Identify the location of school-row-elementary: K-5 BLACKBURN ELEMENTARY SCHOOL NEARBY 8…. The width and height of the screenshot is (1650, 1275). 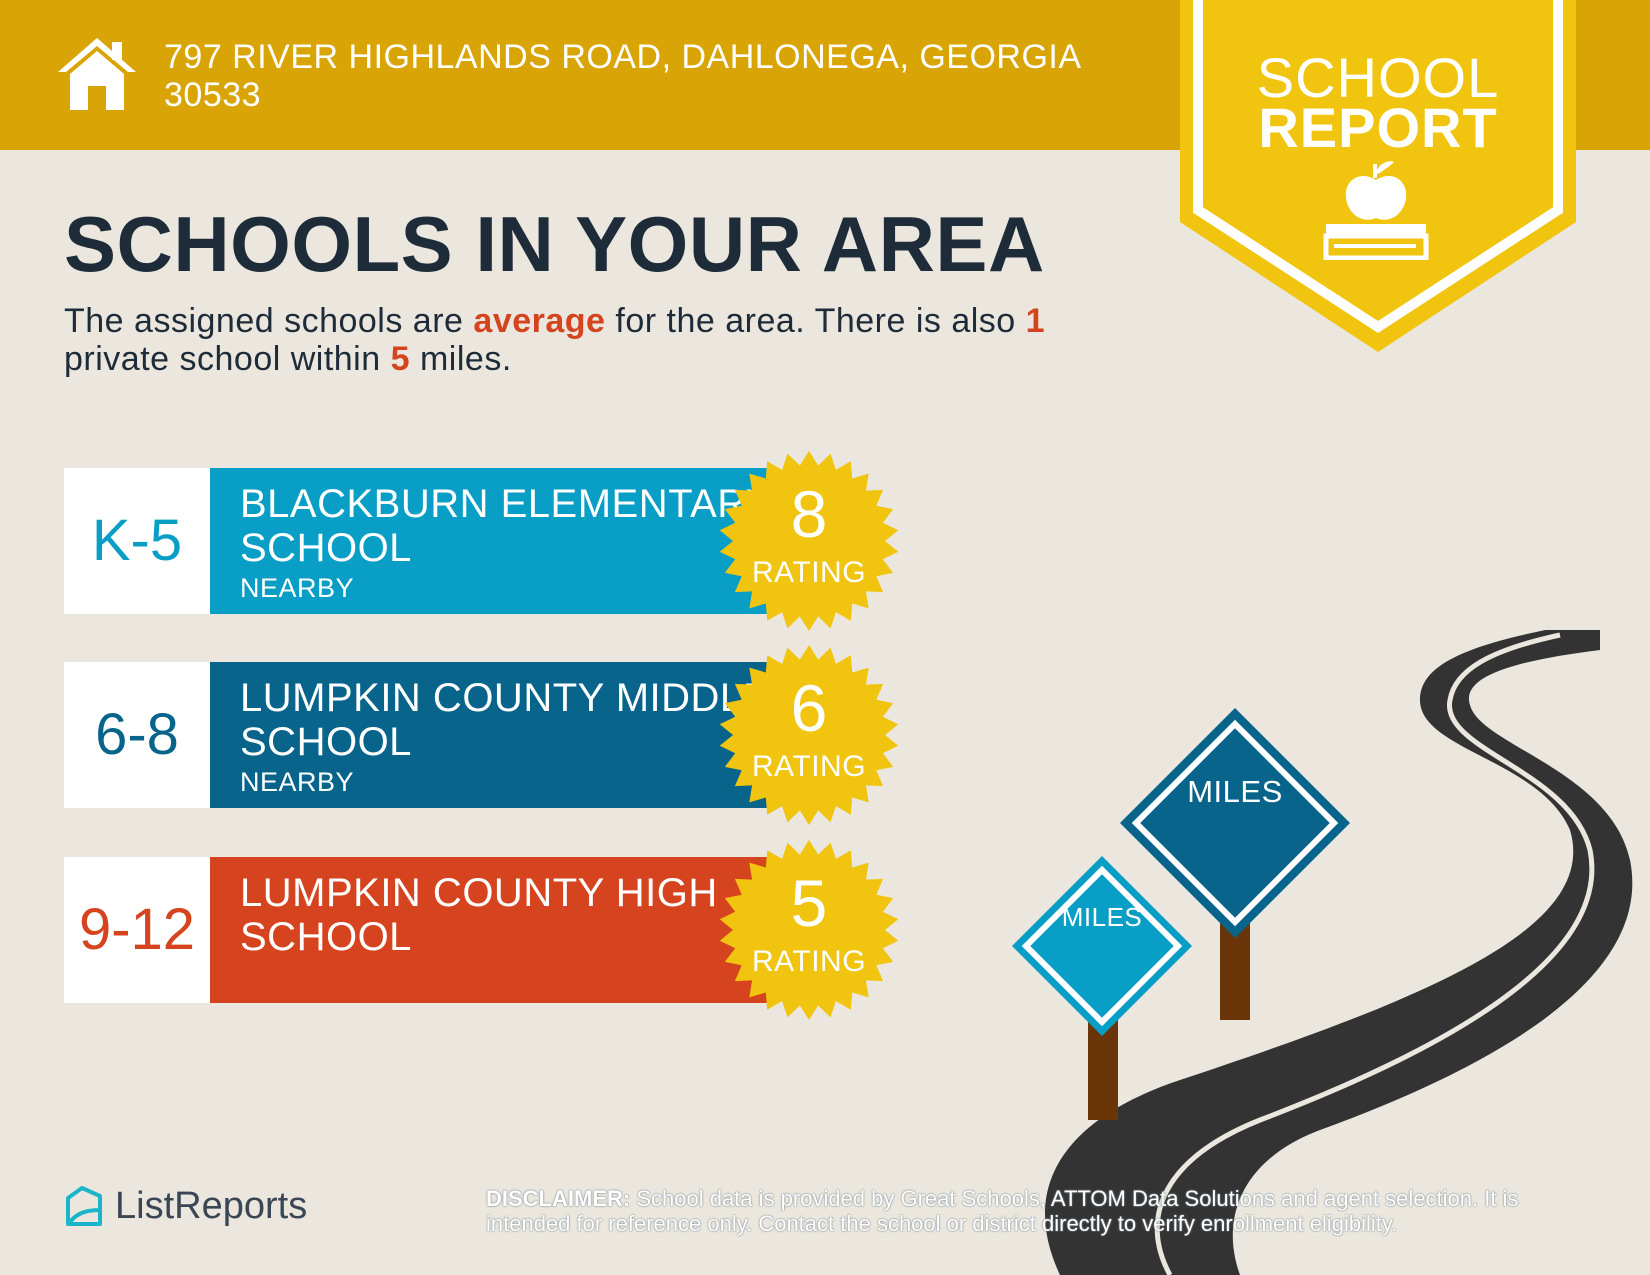
(484, 541).